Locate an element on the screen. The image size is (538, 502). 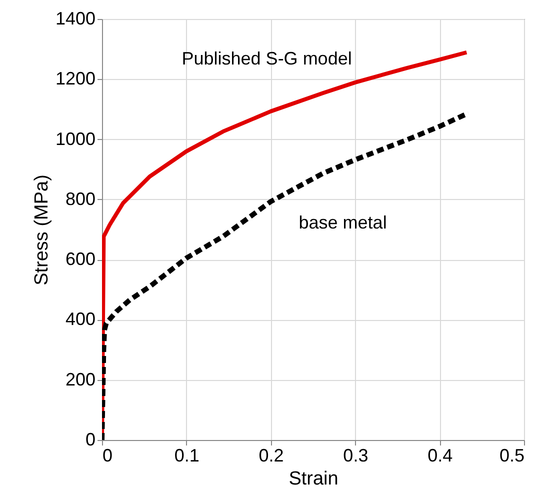
x-tick-label: 0.4 is located at coordinates (440, 456).